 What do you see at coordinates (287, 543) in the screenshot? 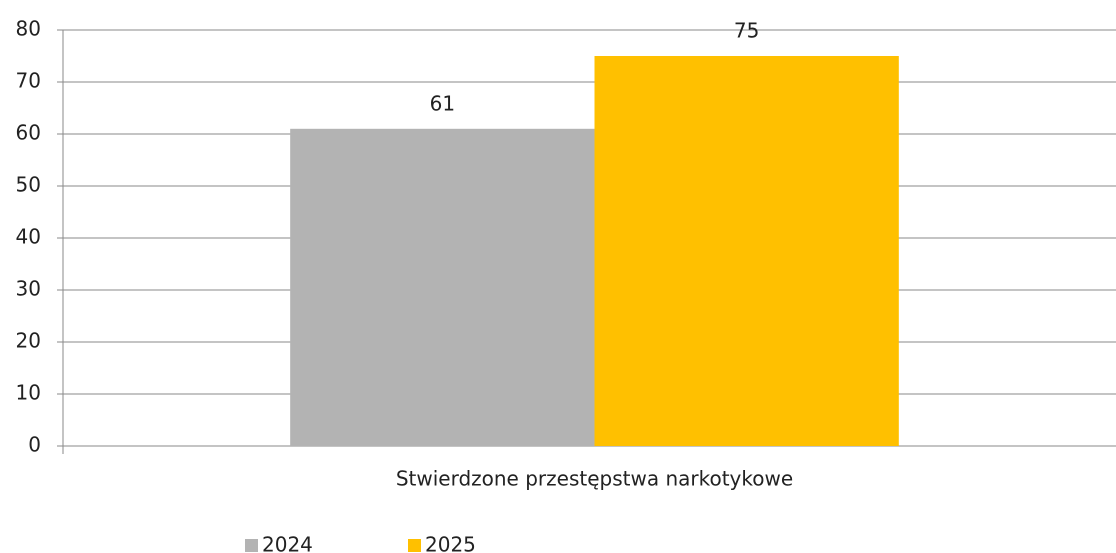
I see `legend-label: 2024` at bounding box center [287, 543].